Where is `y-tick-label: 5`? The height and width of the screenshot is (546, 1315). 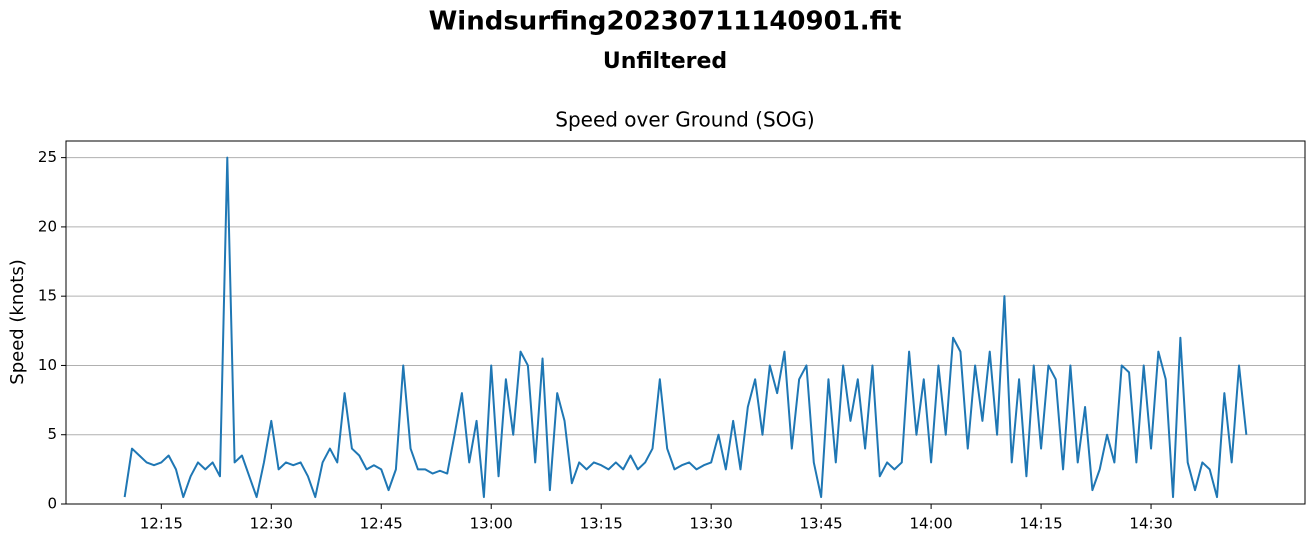
y-tick-label: 5 is located at coordinates (52, 434).